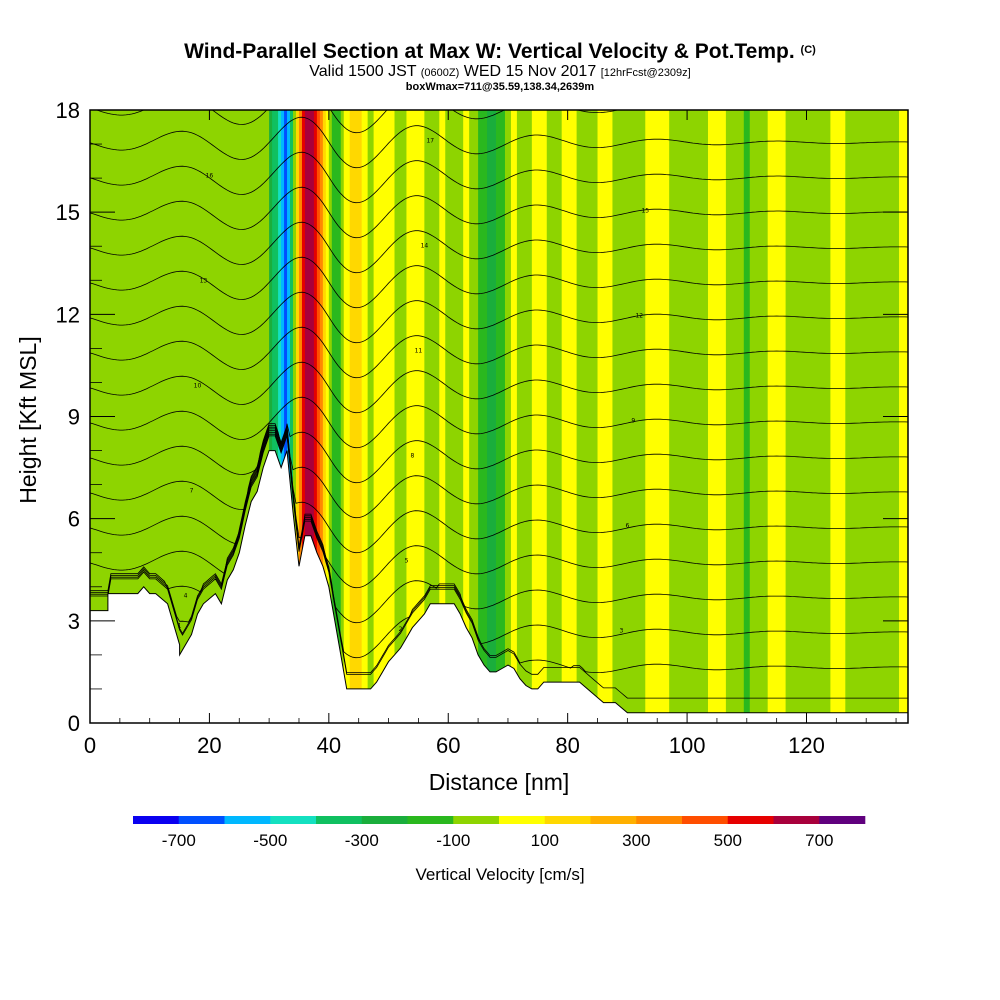 This screenshot has width=1000, height=1000. I want to click on colorbar-tick-label: 100, so click(545, 840).